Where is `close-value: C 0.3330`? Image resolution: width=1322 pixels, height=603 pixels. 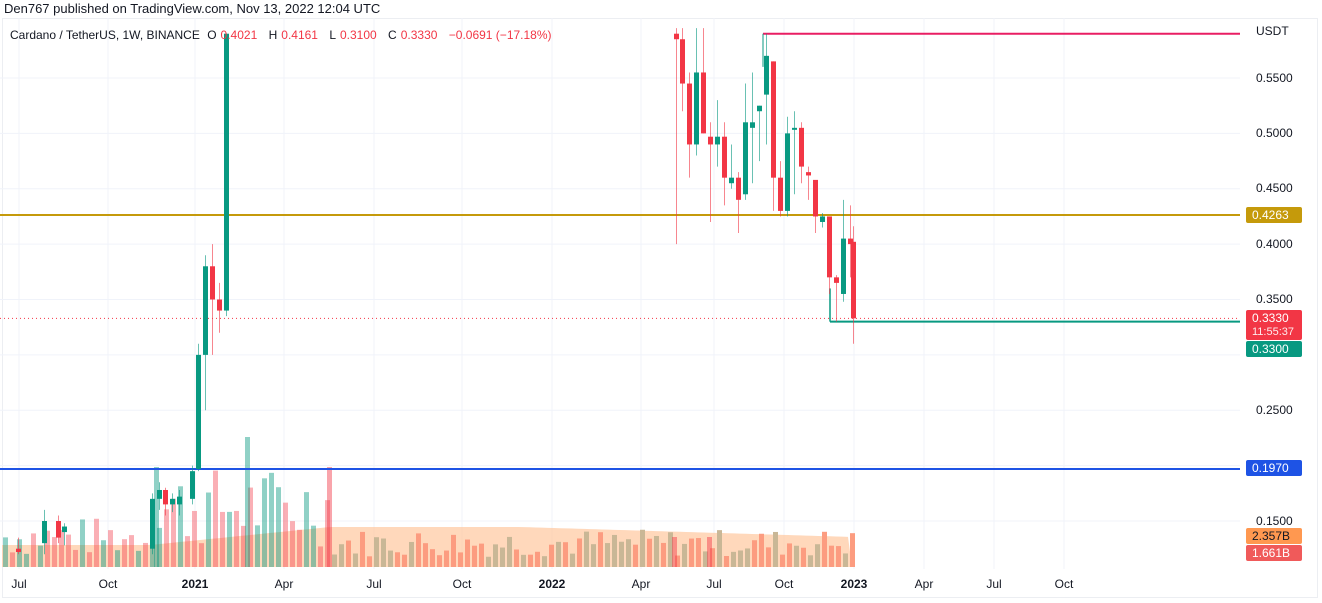
close-value: C 0.3330 is located at coordinates (413, 35).